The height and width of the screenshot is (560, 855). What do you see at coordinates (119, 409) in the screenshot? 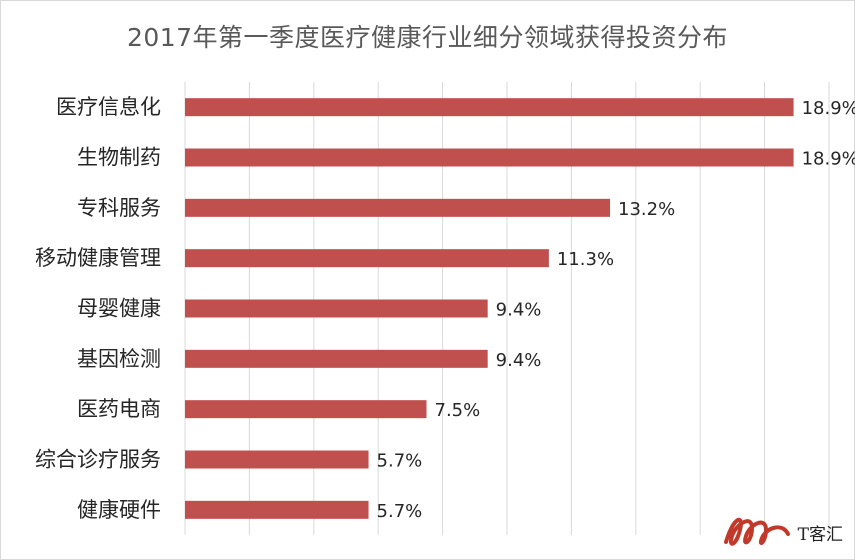
I see `category-label: 医药电商` at bounding box center [119, 409].